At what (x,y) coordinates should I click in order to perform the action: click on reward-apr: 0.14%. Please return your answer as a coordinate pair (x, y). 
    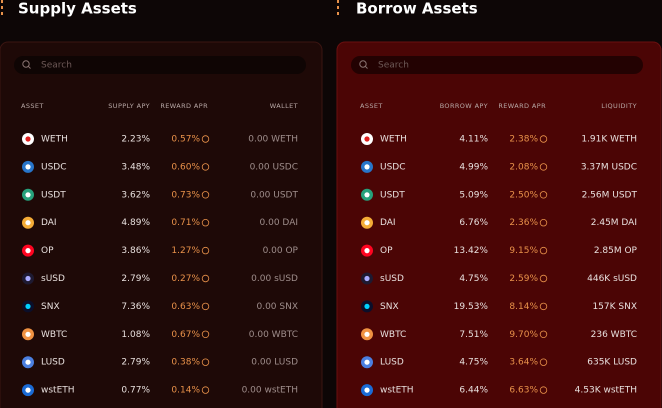
    Looking at the image, I should click on (185, 391).